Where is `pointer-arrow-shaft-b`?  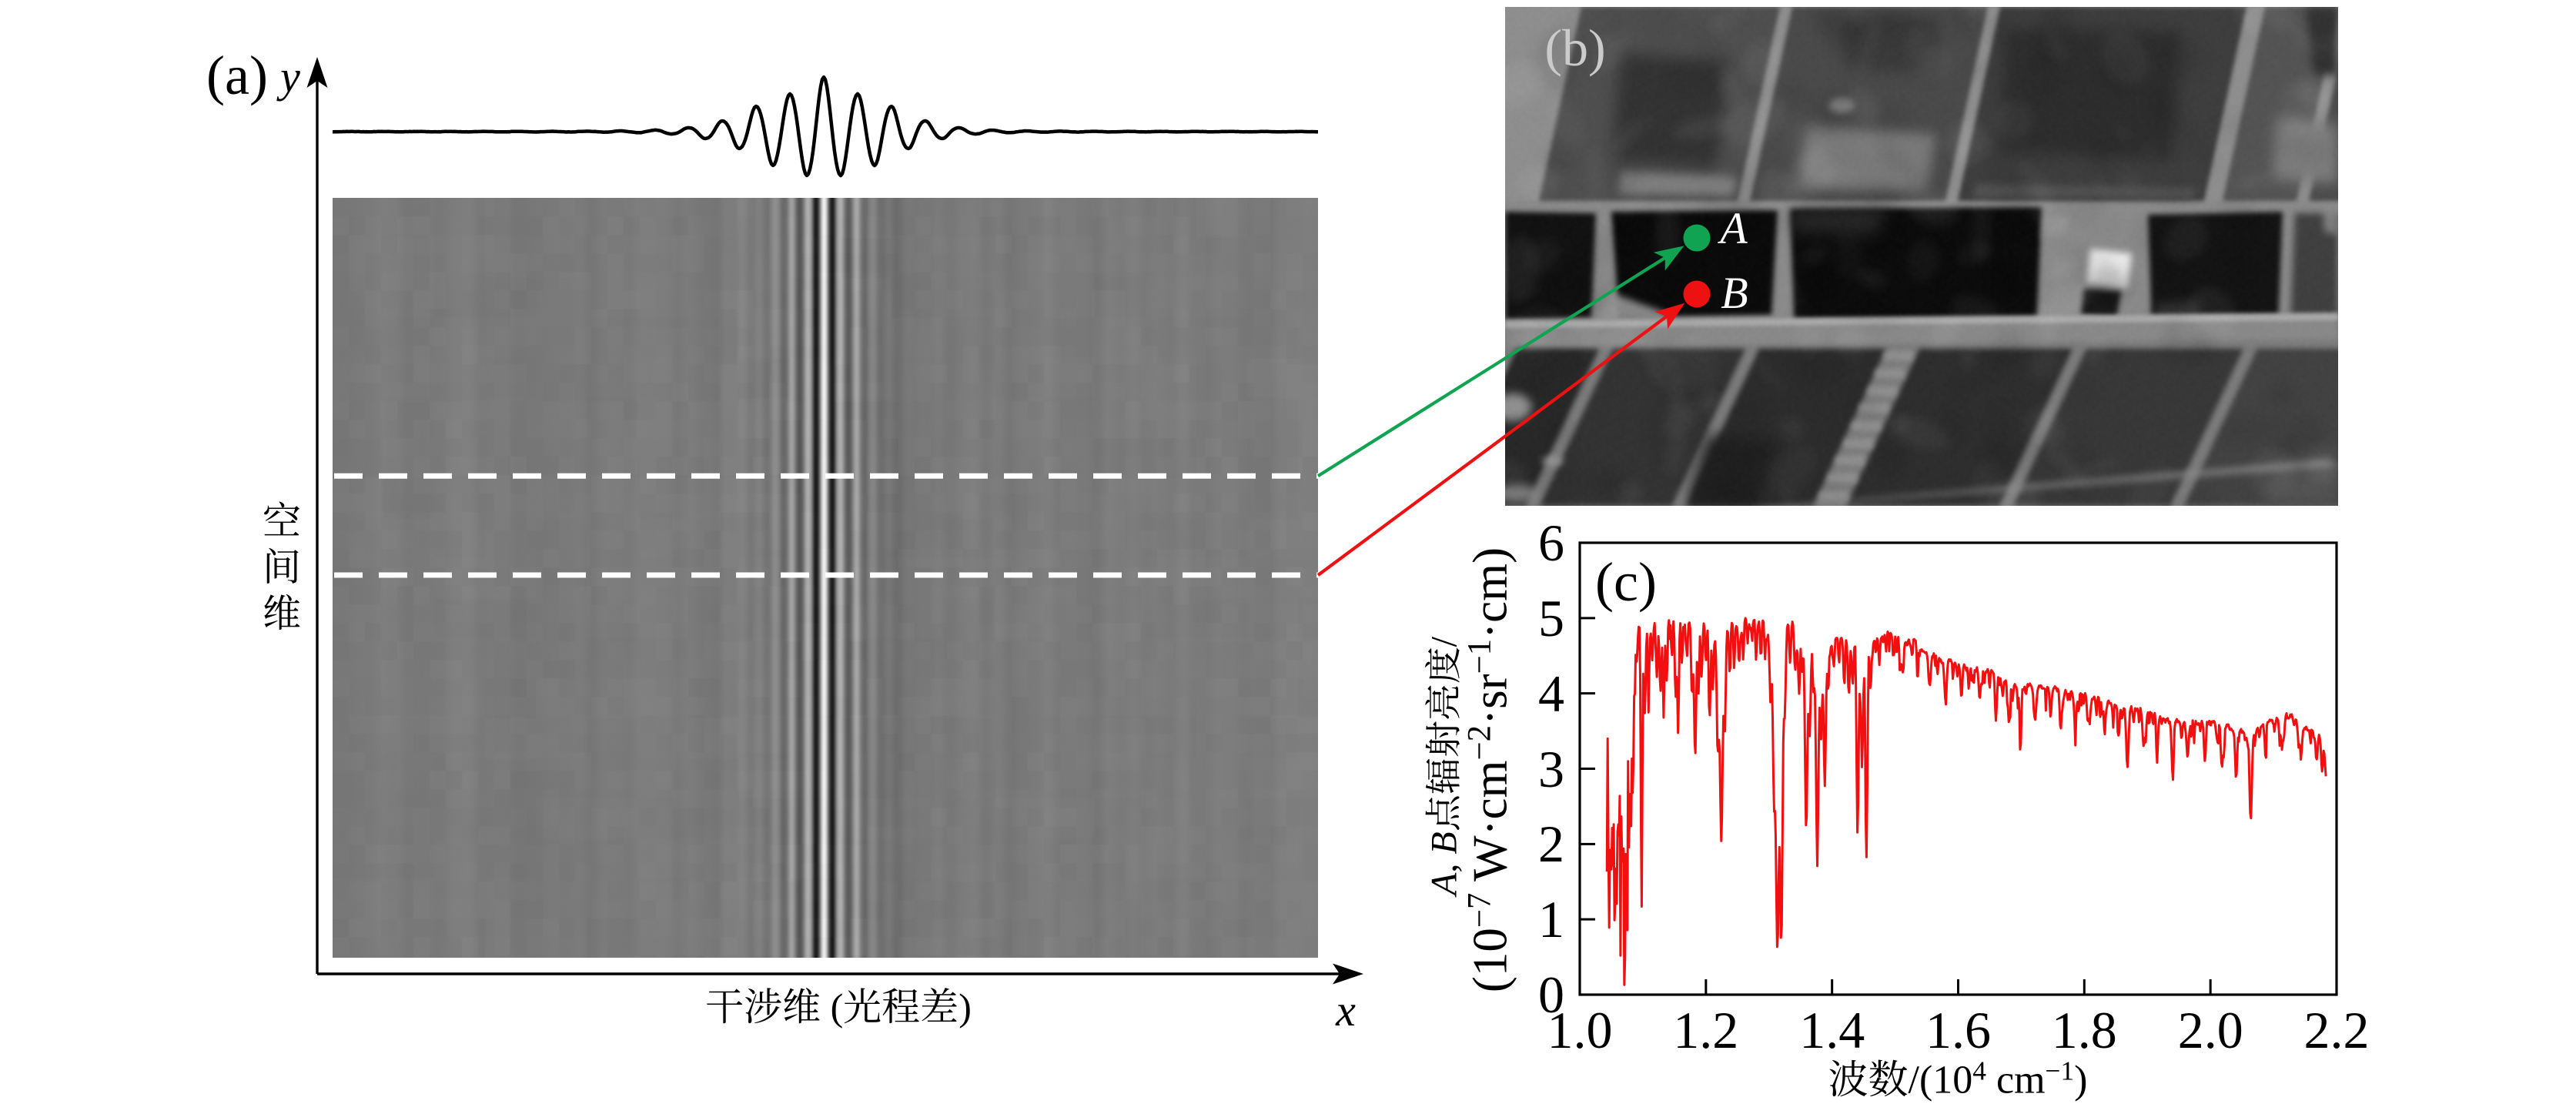
pointer-arrow-shaft-b is located at coordinates (1494, 445).